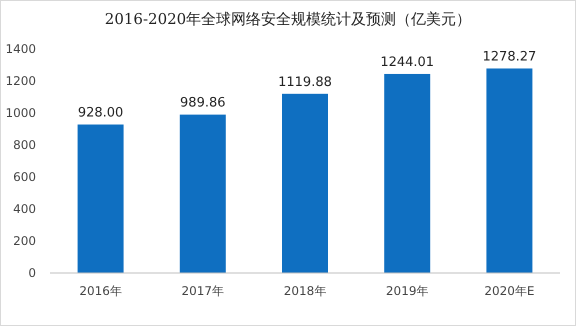 This screenshot has width=576, height=326. Describe the element at coordinates (305, 82) in the screenshot. I see `data-label: 1119.88` at that location.